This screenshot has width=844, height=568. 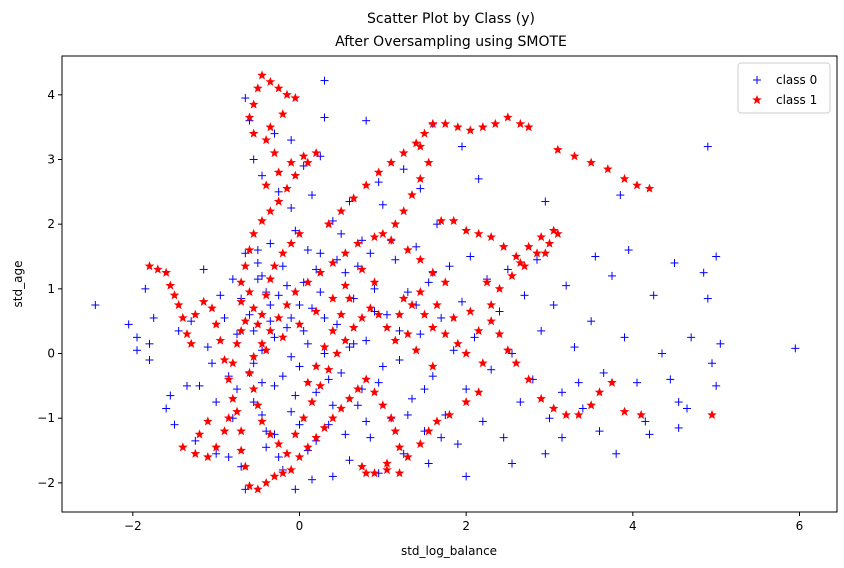 I want to click on y-tick-label: 0, so click(x=51, y=354).